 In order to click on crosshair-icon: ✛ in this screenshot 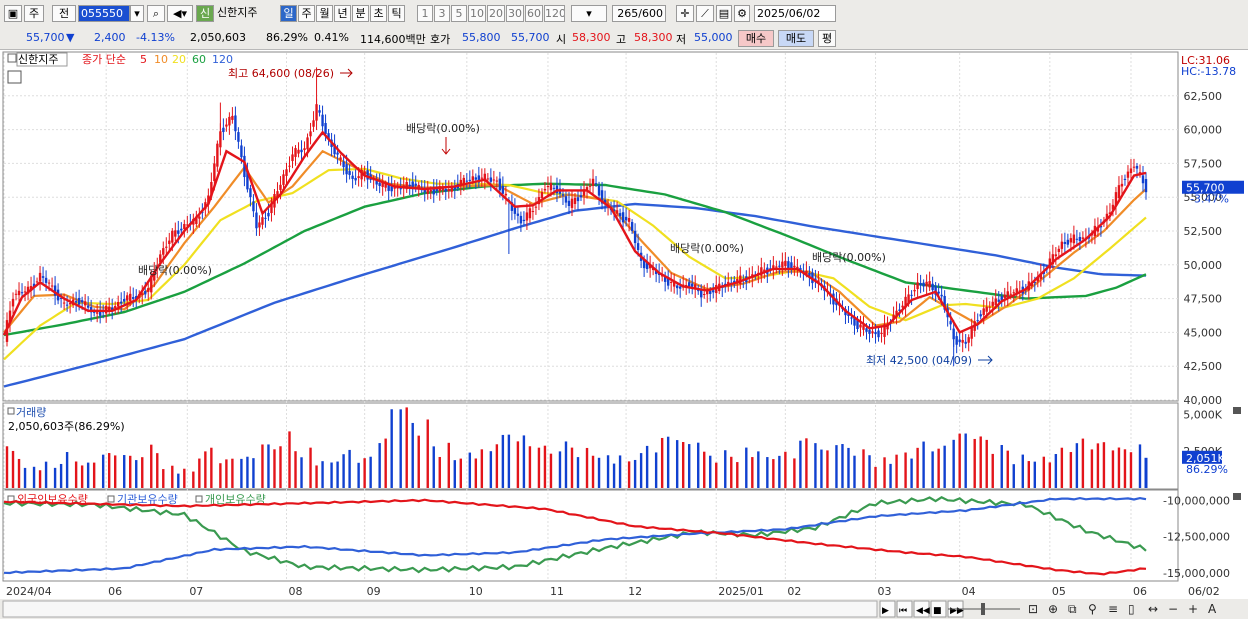, I will do `click(685, 13)`.